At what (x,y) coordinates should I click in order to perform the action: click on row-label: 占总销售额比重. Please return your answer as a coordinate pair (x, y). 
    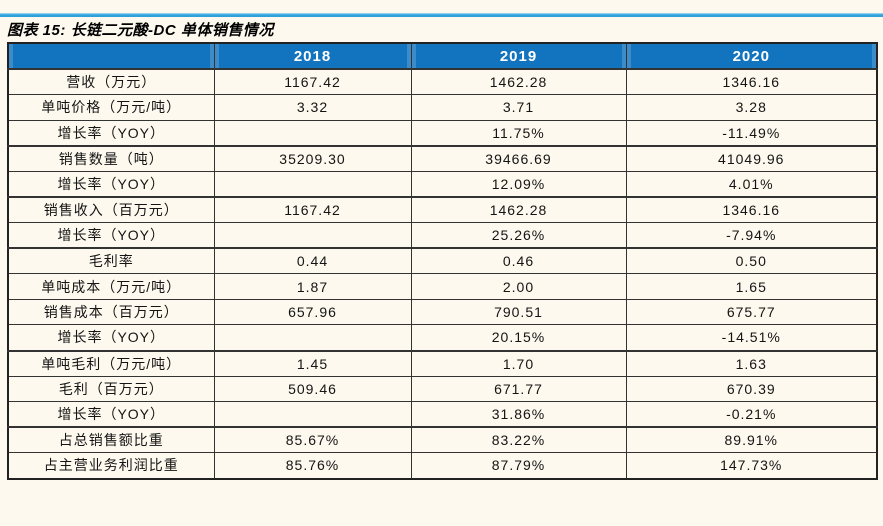
    Looking at the image, I should click on (111, 440).